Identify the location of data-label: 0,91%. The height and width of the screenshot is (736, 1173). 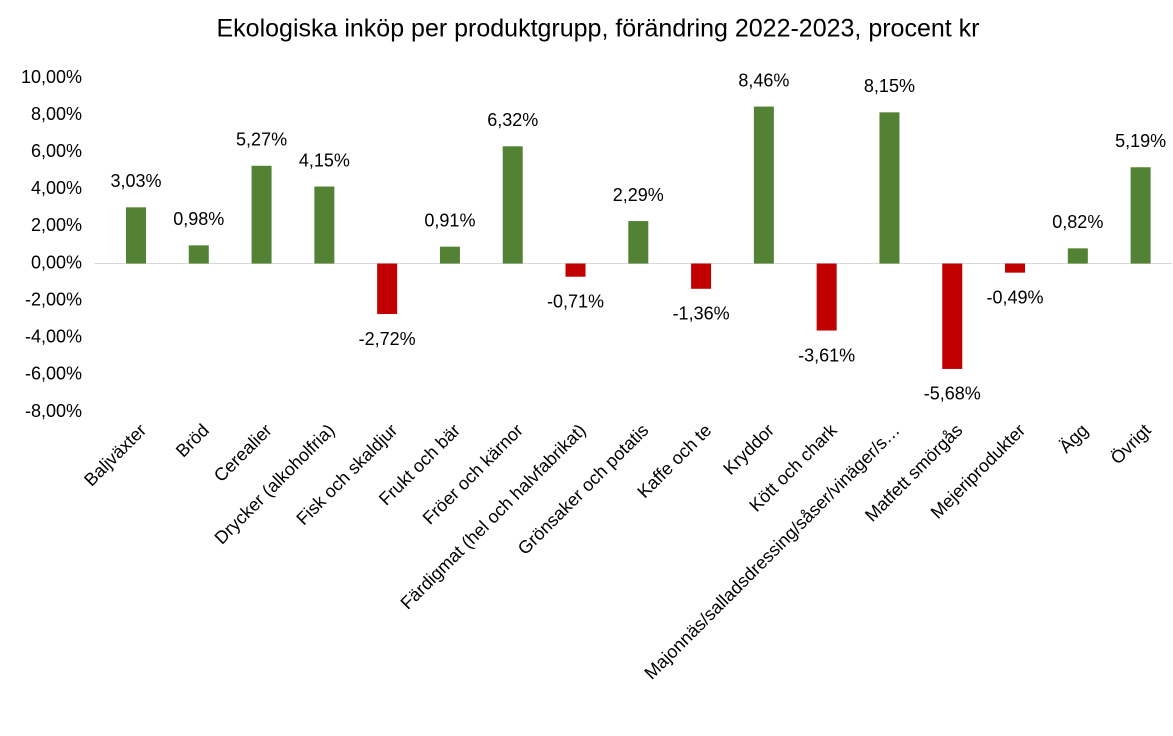
(449, 220).